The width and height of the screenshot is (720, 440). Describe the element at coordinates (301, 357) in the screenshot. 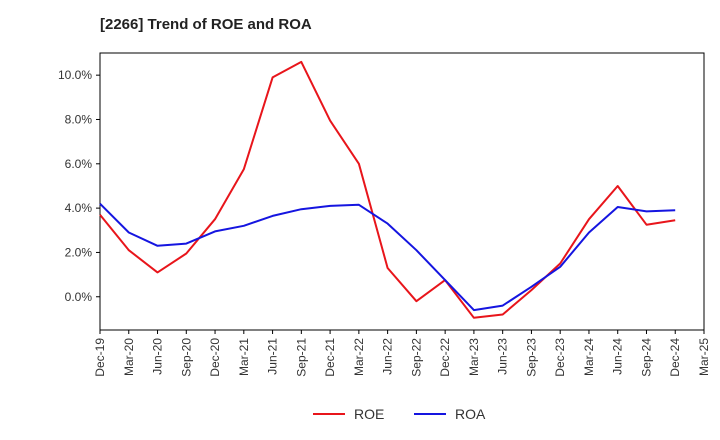

I see `x-tick-label: Sep-21` at that location.